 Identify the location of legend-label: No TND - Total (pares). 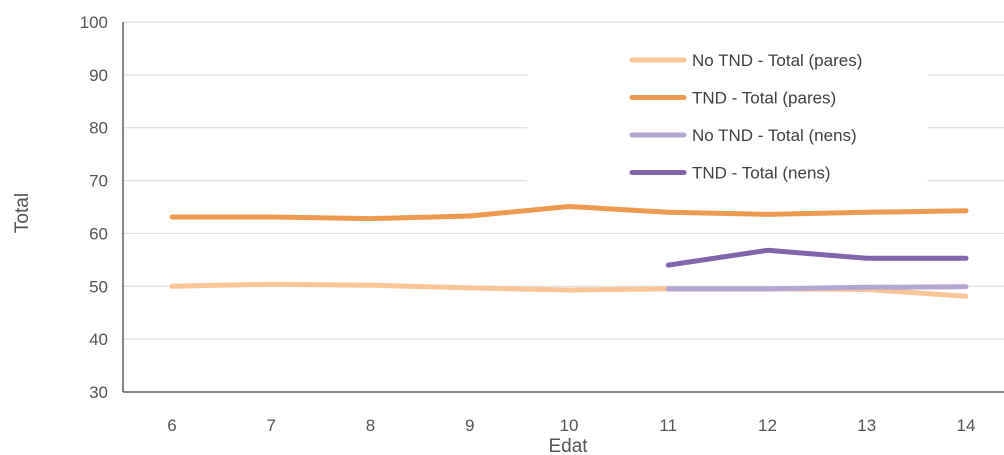
(777, 60).